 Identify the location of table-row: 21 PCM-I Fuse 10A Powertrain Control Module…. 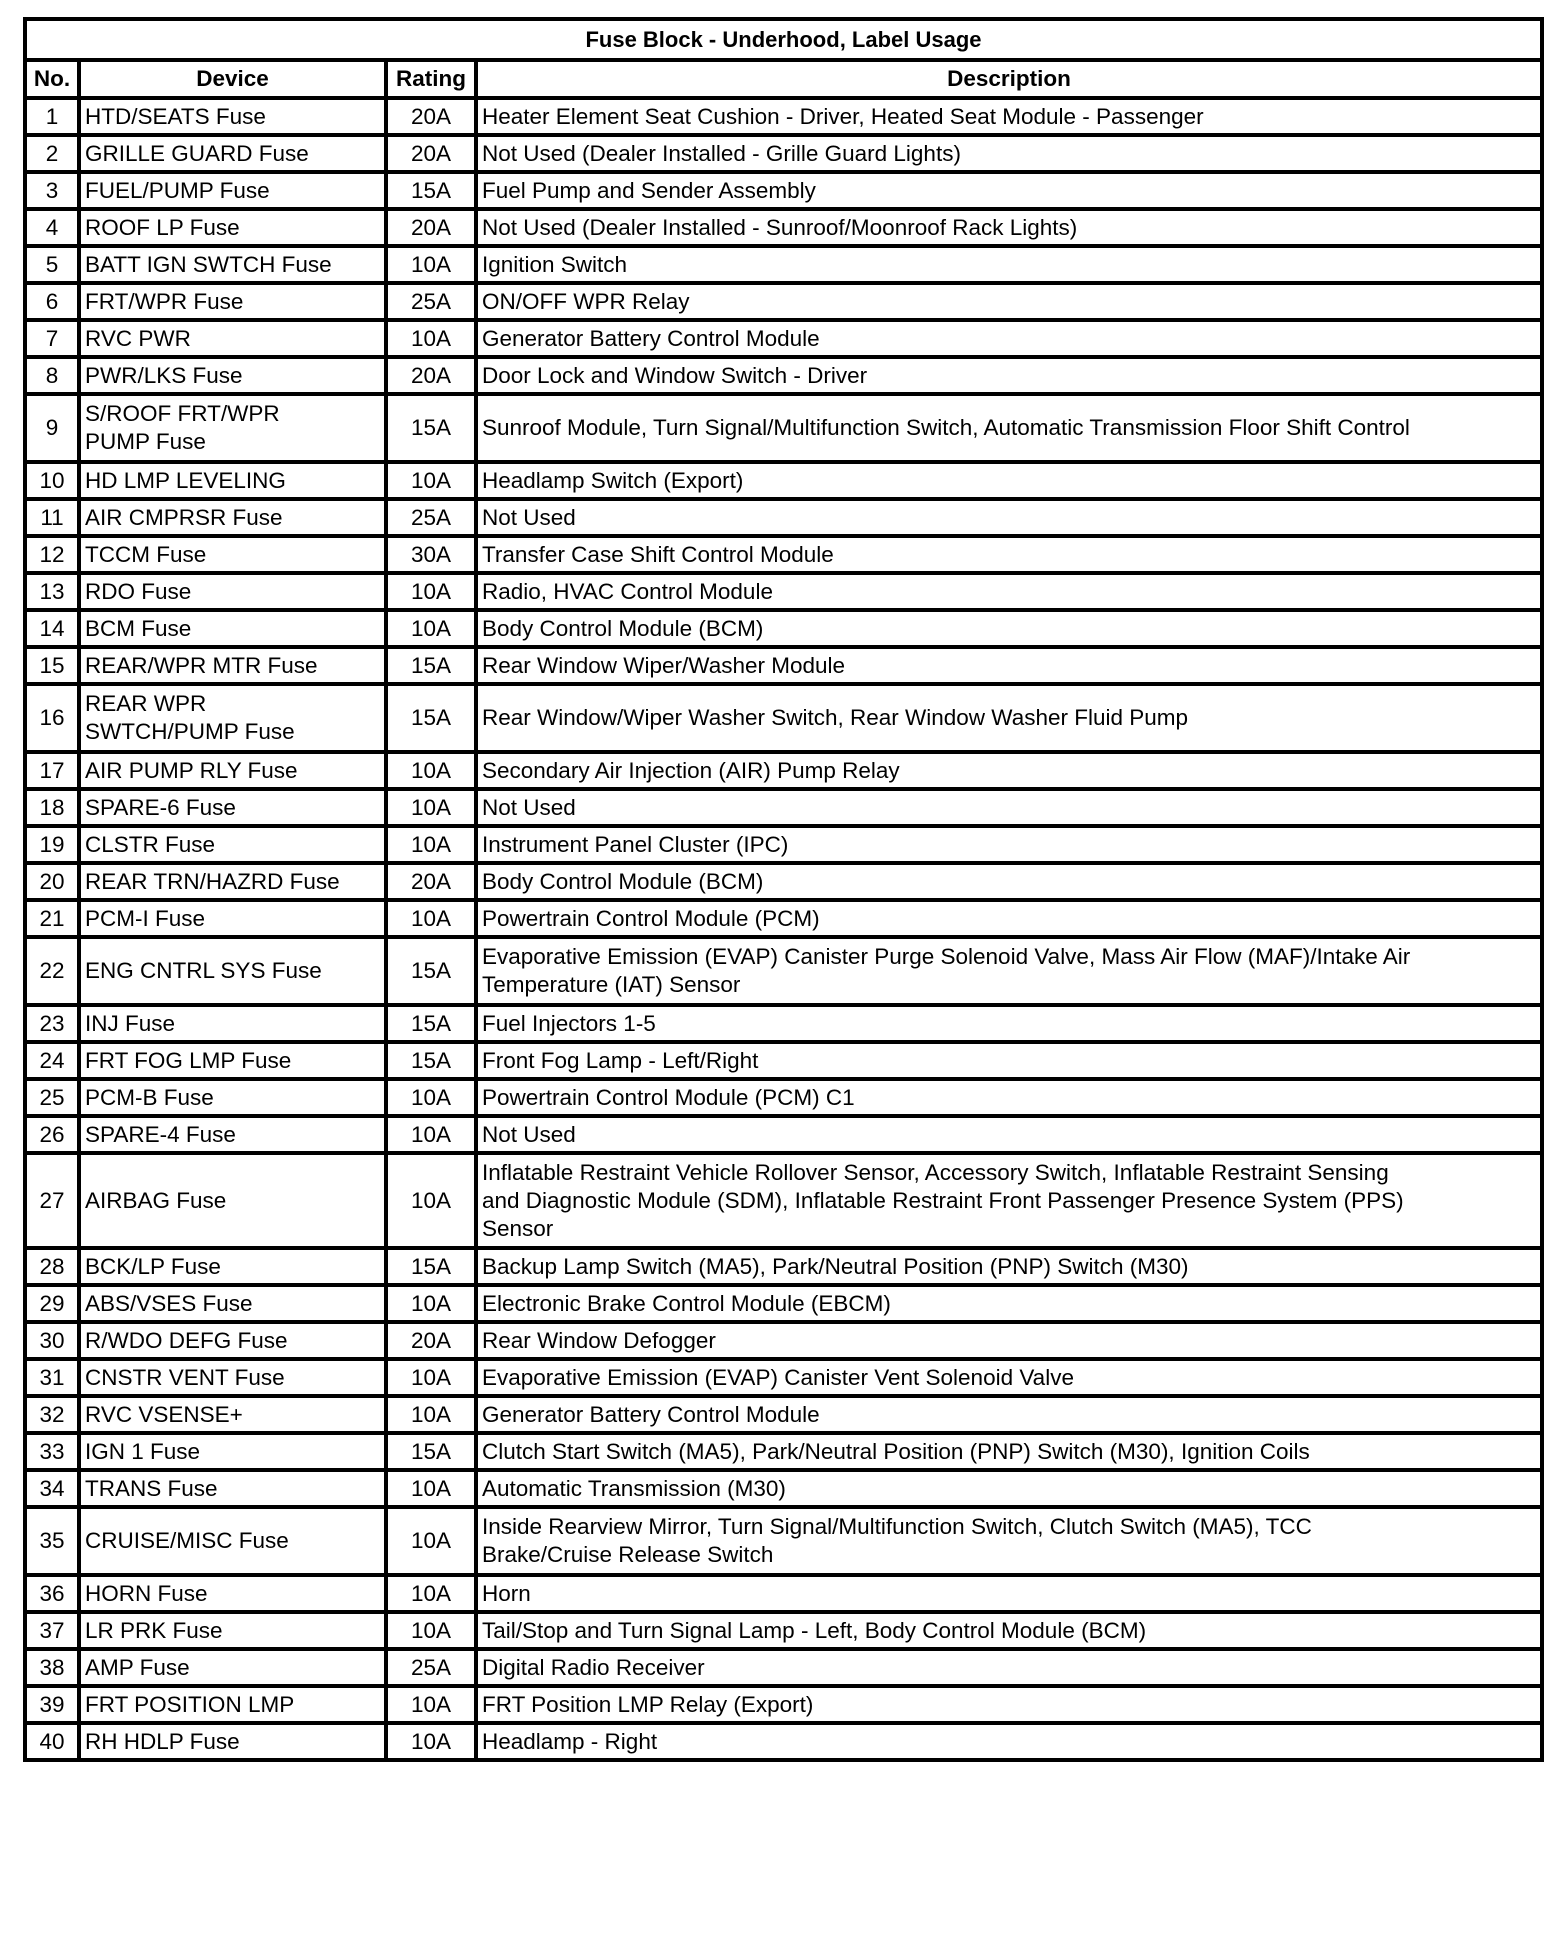
(783, 918).